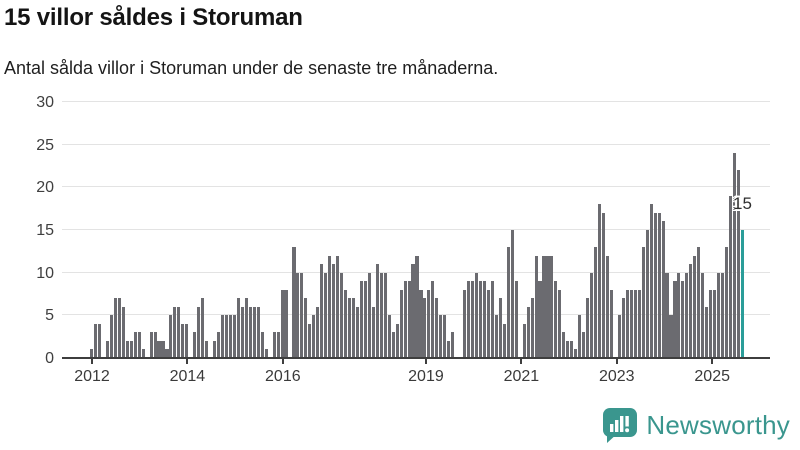 The width and height of the screenshot is (800, 450). I want to click on highlight-value-label: 15, so click(742, 204).